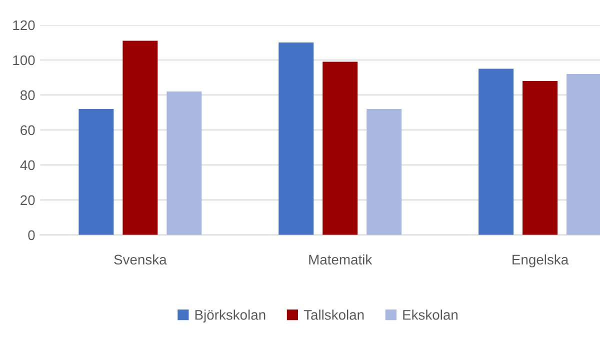 The image size is (600, 338). I want to click on legend-label: Ekskolan, so click(430, 315).